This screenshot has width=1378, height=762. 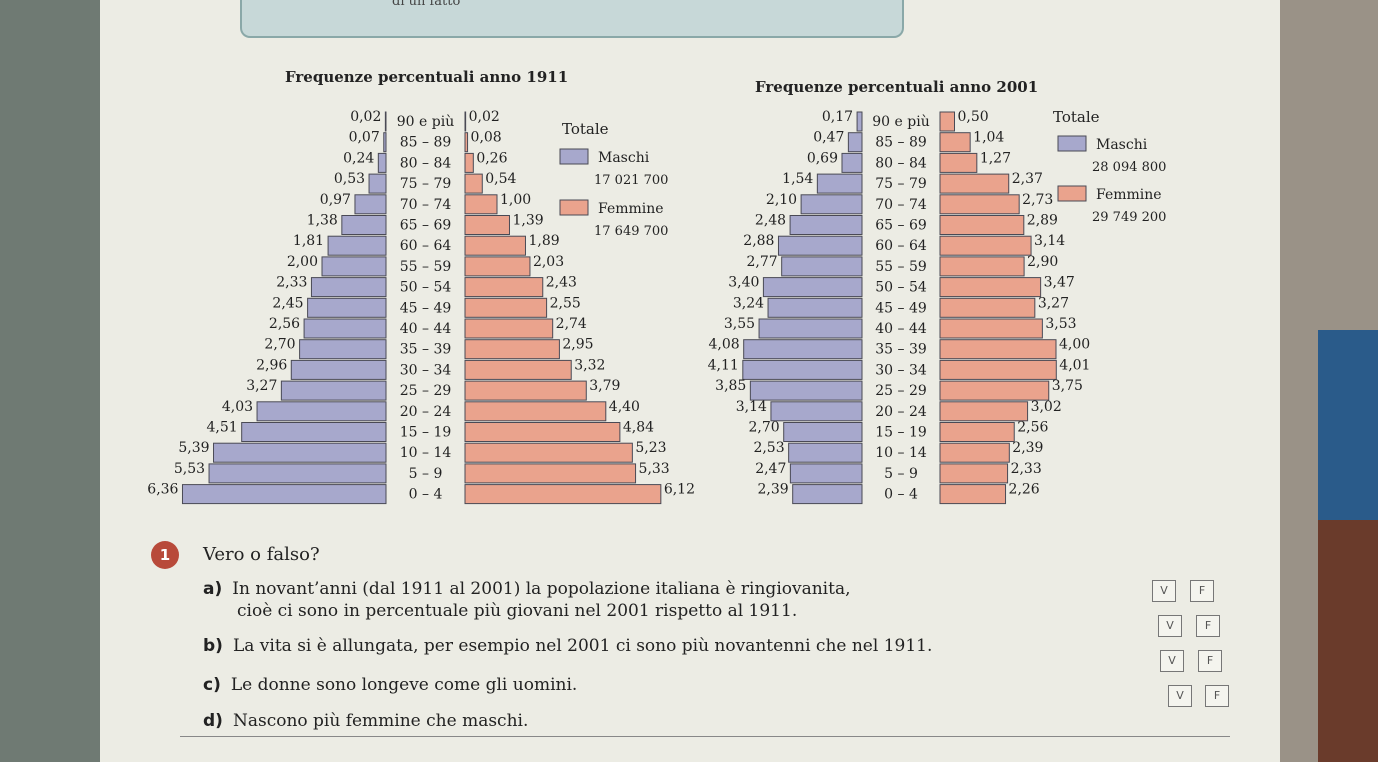 What do you see at coordinates (705, 736) in the screenshot?
I see `bottom-rule` at bounding box center [705, 736].